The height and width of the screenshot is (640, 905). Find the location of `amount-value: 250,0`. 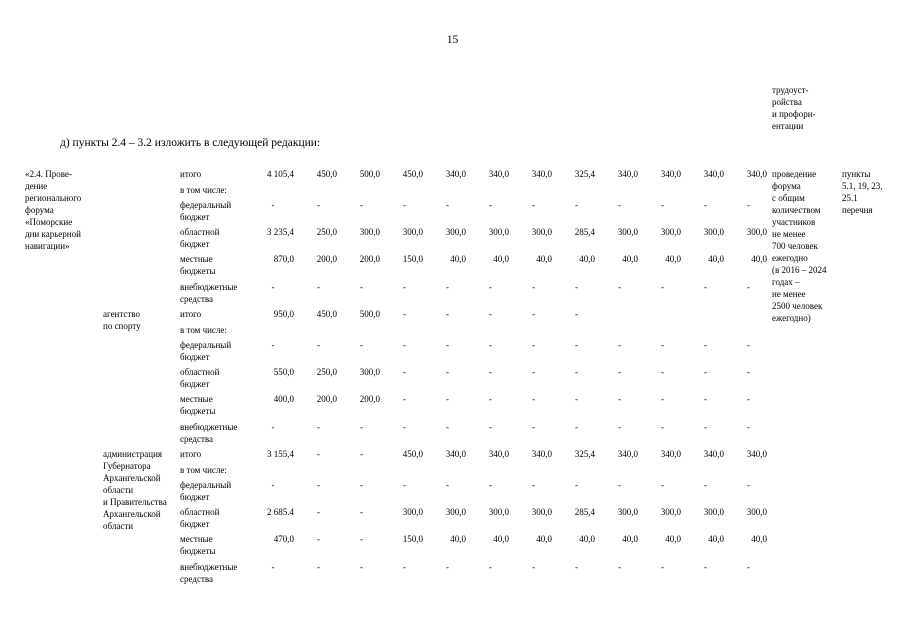

amount-value: 250,0 is located at coordinates (326, 232).